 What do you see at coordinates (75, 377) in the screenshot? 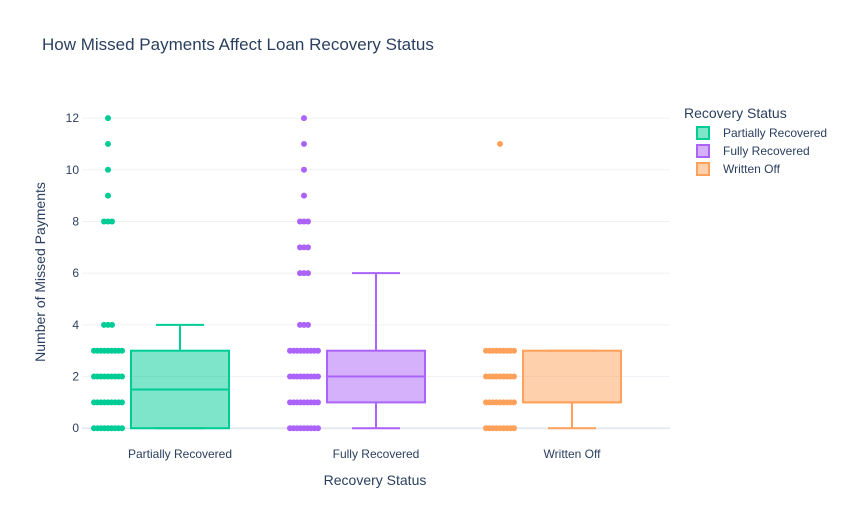
I see `y-tick-label: 2` at bounding box center [75, 377].